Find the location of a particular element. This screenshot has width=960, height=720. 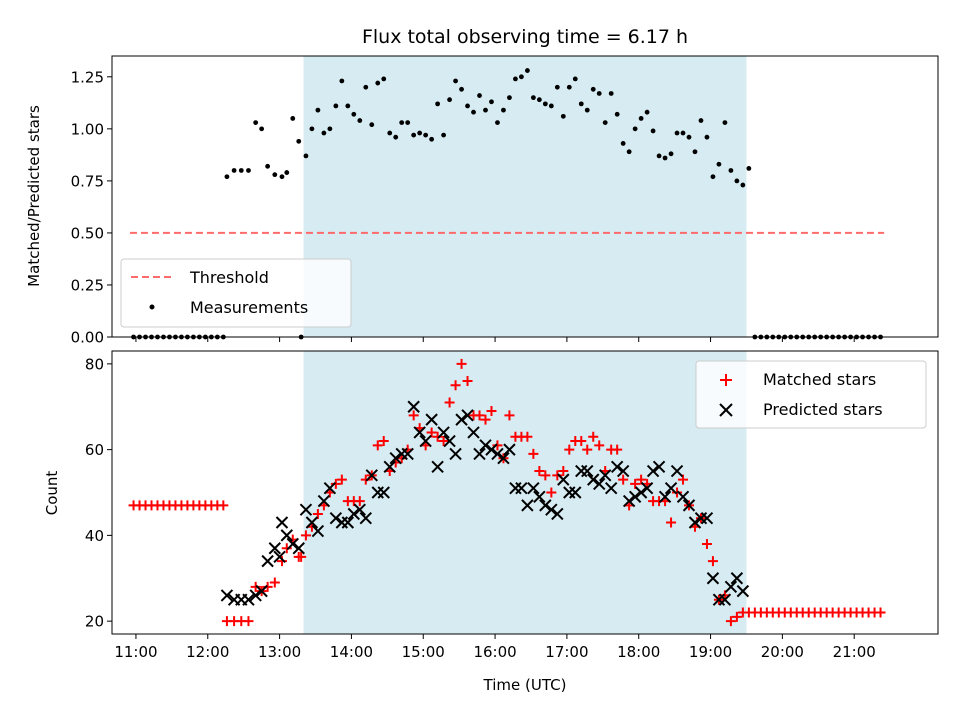

top-y-label: Matched/Predicted stars is located at coordinates (34, 196).